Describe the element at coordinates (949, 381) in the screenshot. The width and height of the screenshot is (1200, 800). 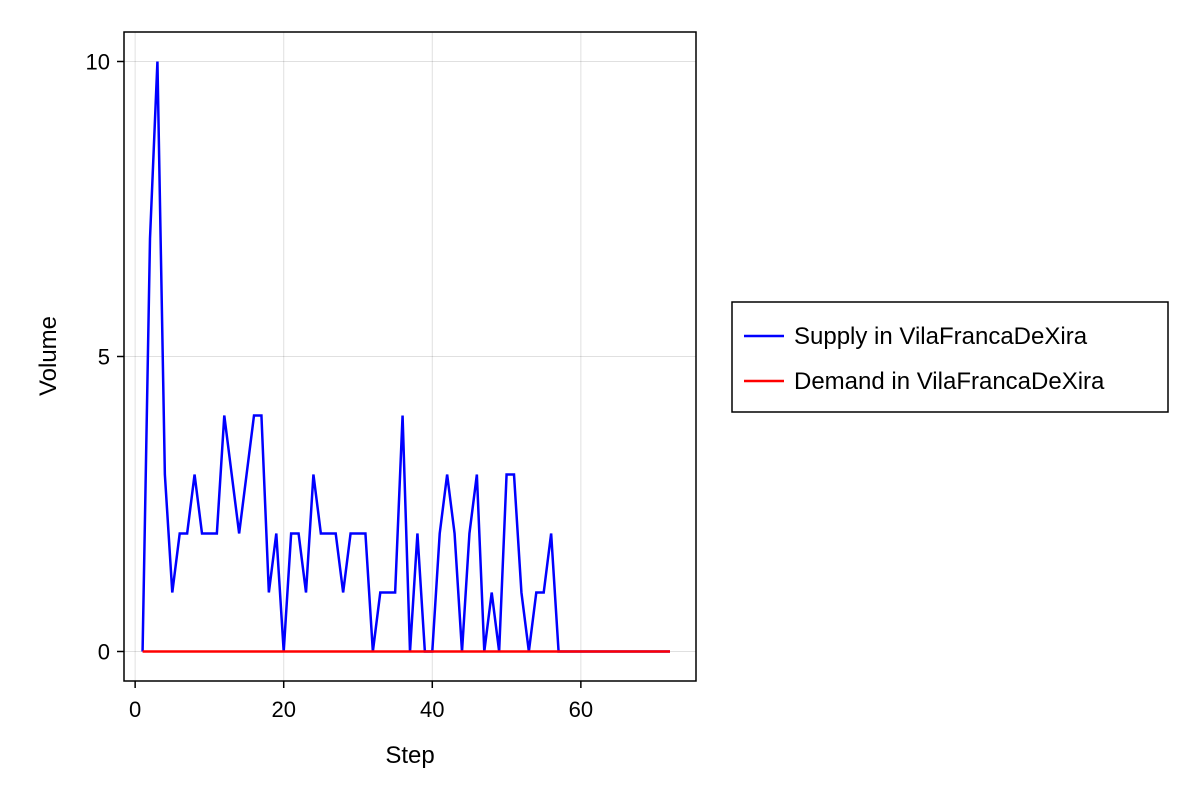
I see `legend-entry: Demand in VilaFrancaDeXira` at that location.